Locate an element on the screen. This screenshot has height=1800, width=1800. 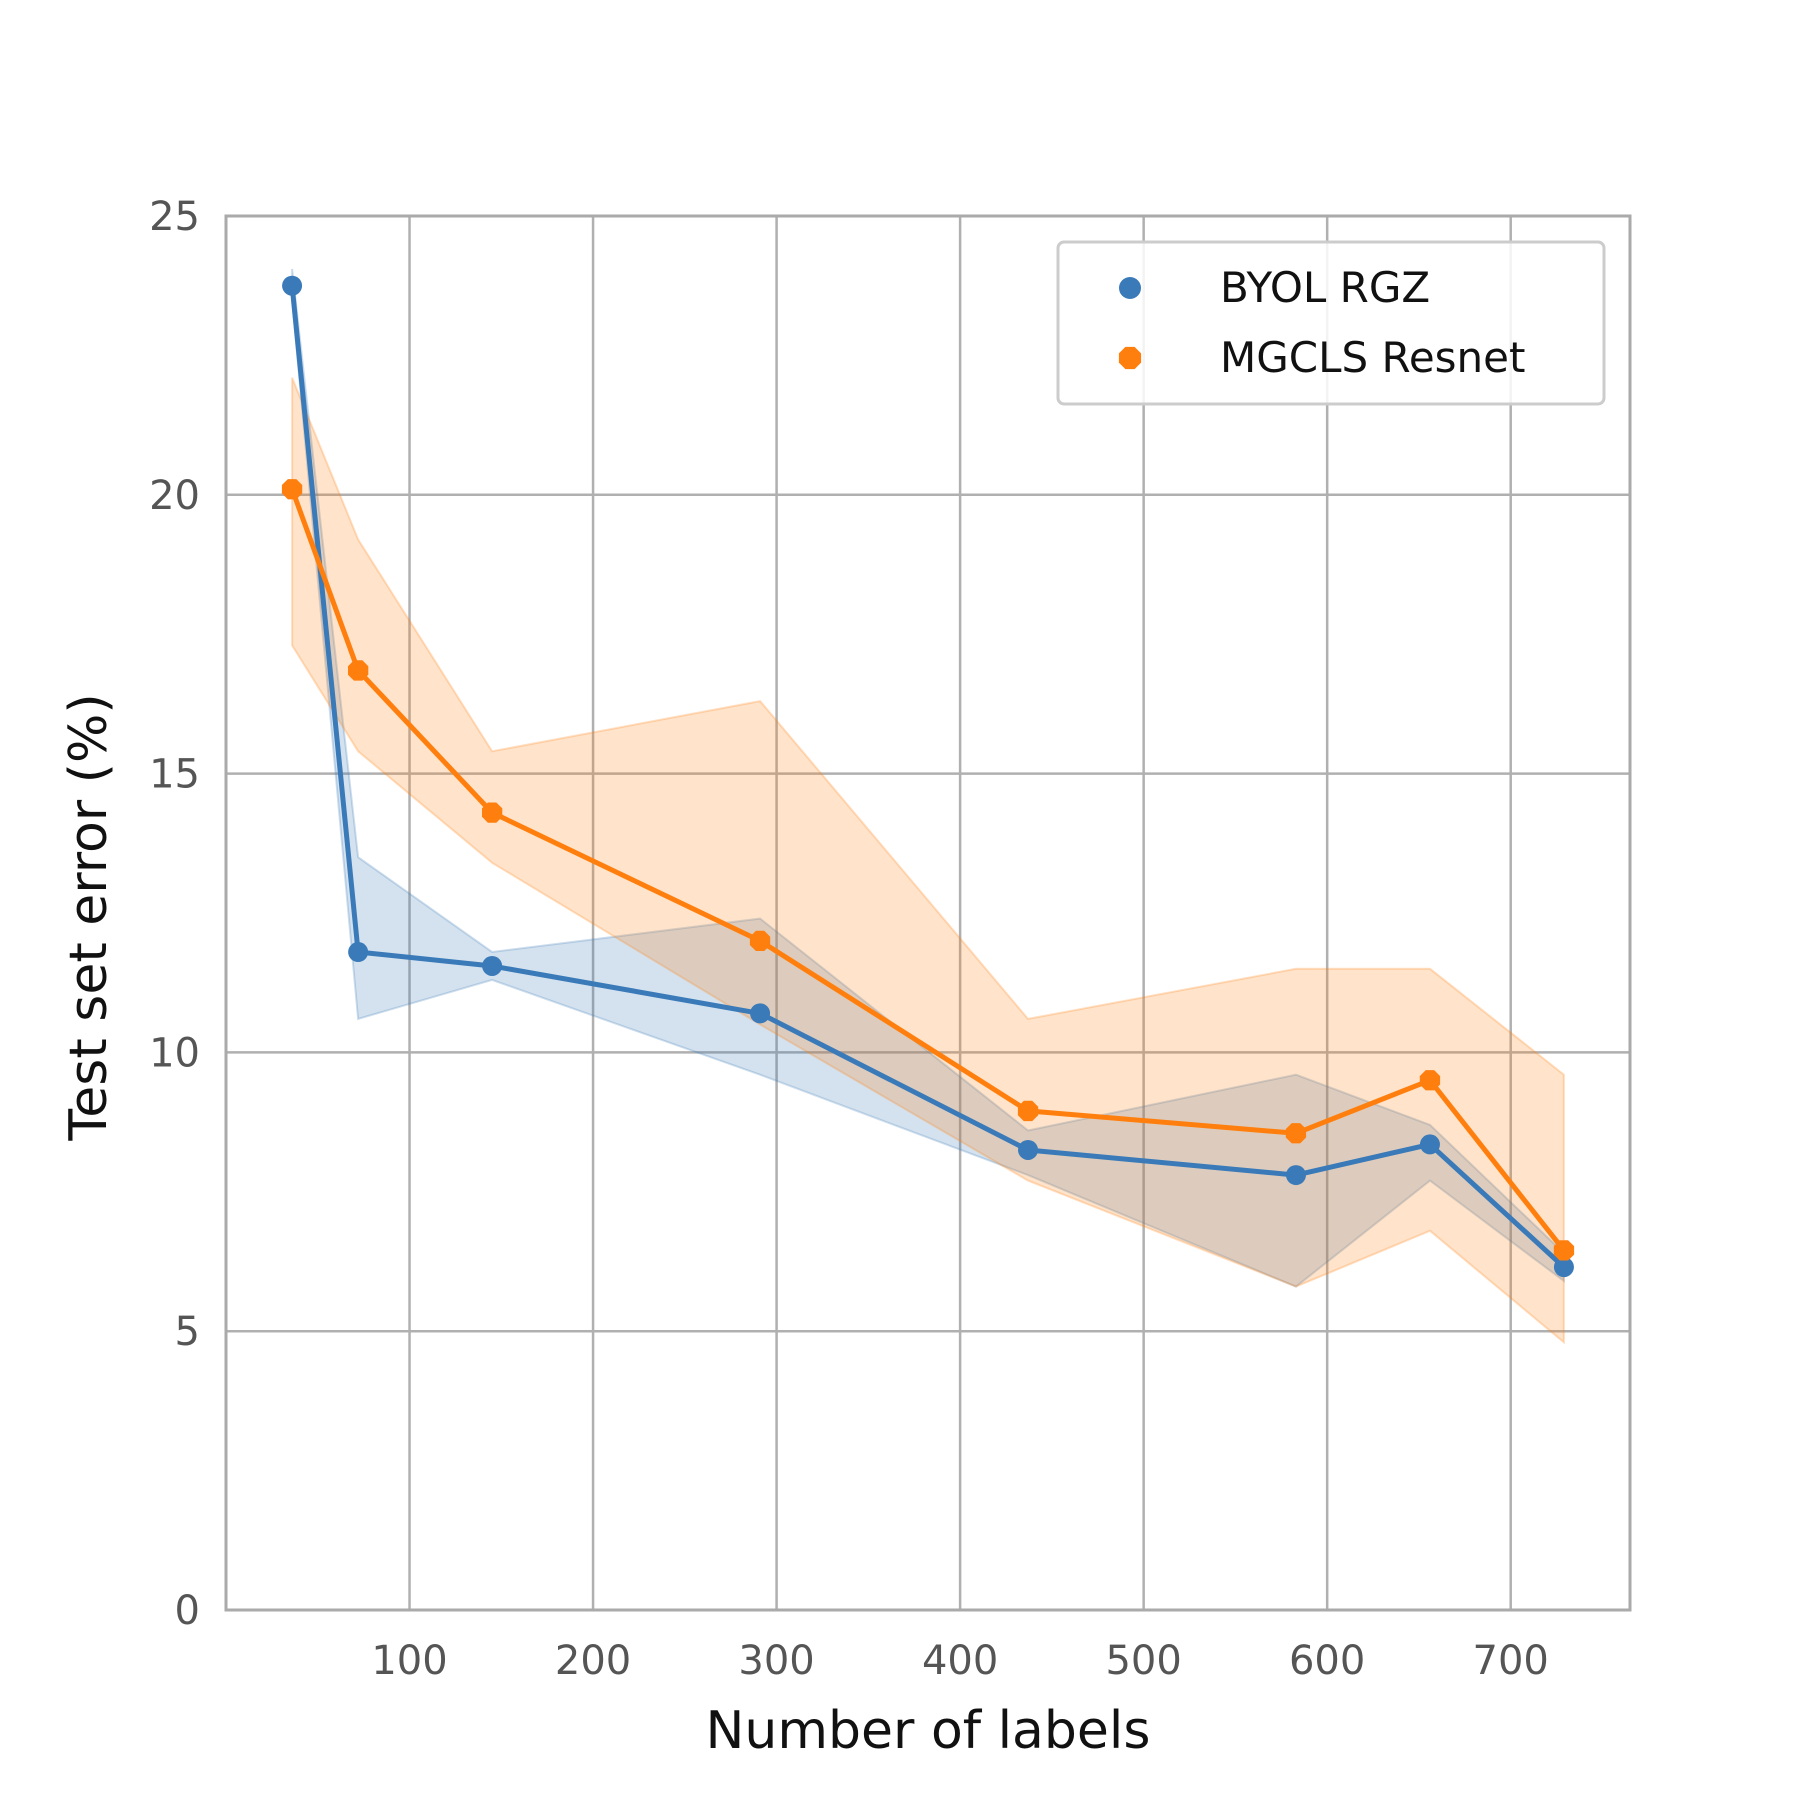
legend-box is located at coordinates (1331, 323).